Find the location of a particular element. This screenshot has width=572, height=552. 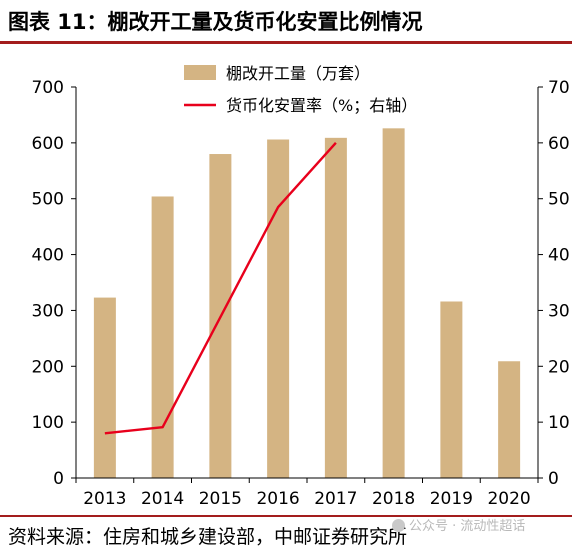

right-tick-label-30: 30 is located at coordinates (559, 311).